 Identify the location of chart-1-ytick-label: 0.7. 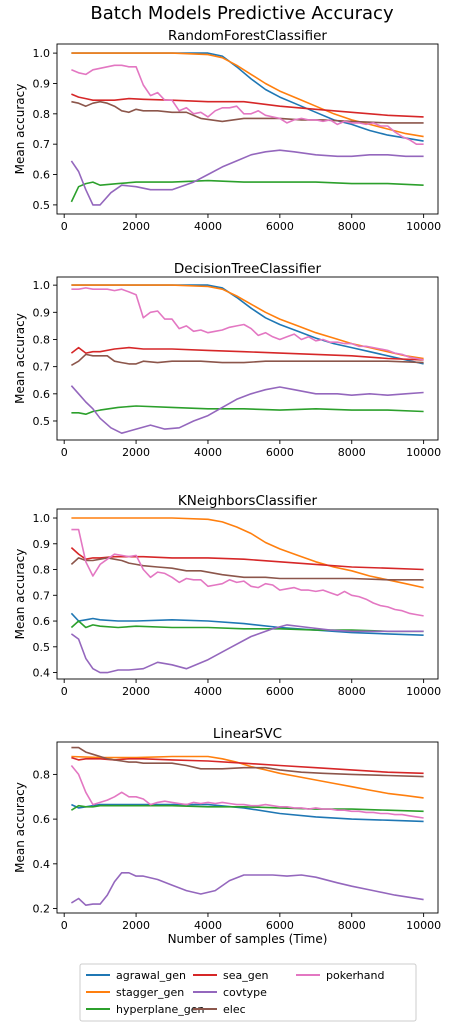
(42, 144).